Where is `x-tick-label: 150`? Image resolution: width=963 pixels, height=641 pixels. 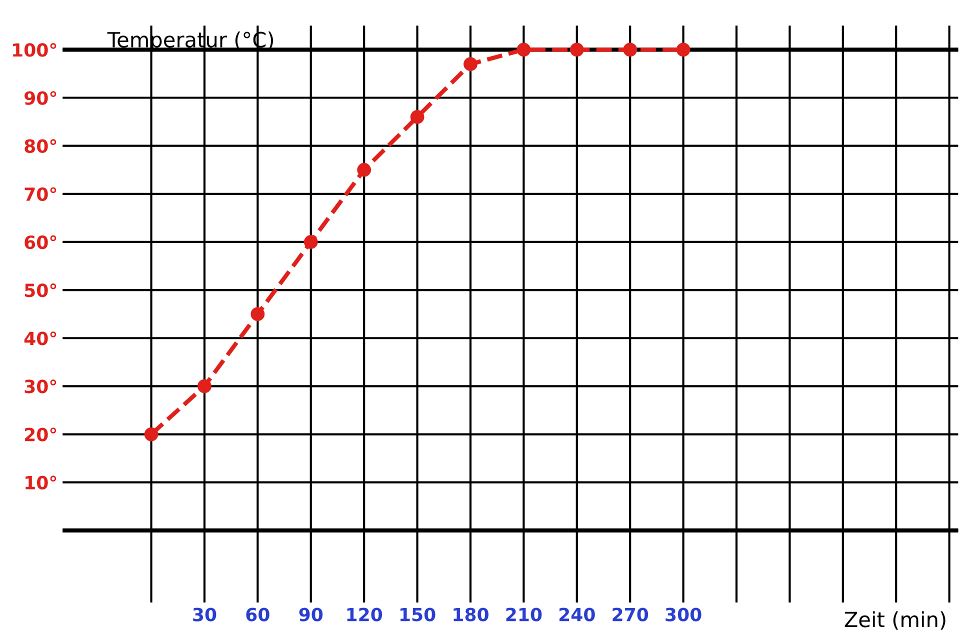
x-tick-label: 150 is located at coordinates (418, 615).